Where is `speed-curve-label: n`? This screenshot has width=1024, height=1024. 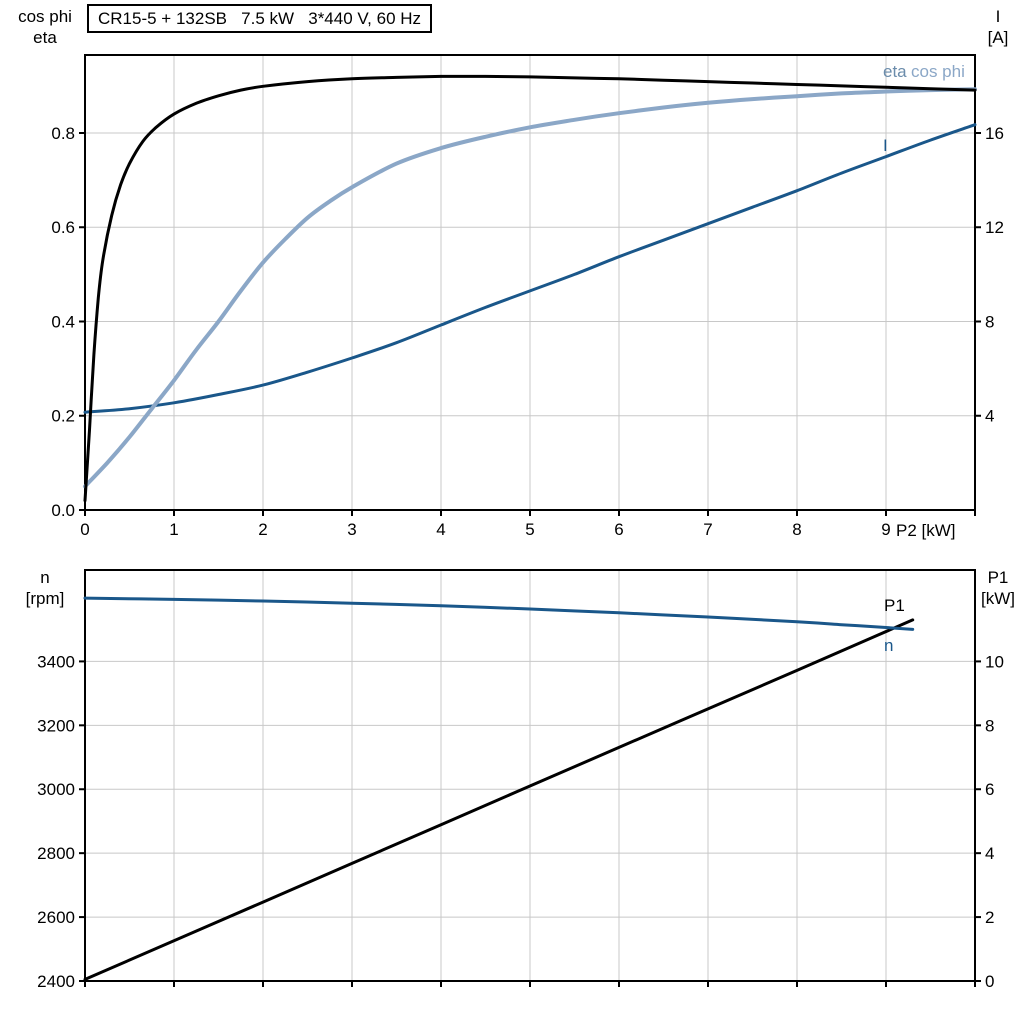
speed-curve-label: n is located at coordinates (889, 645).